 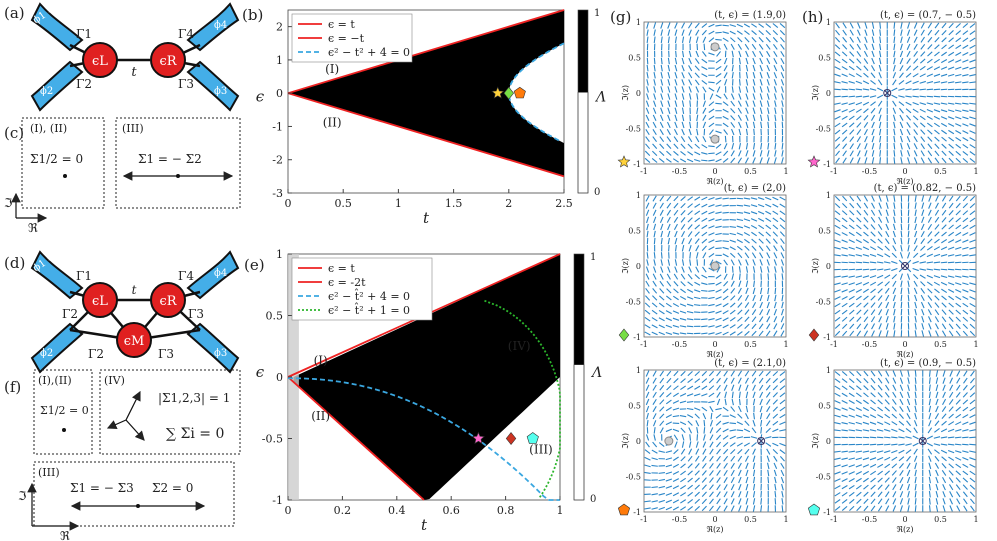 I want to click on field-y-tick: -1, so click(x=827, y=164).